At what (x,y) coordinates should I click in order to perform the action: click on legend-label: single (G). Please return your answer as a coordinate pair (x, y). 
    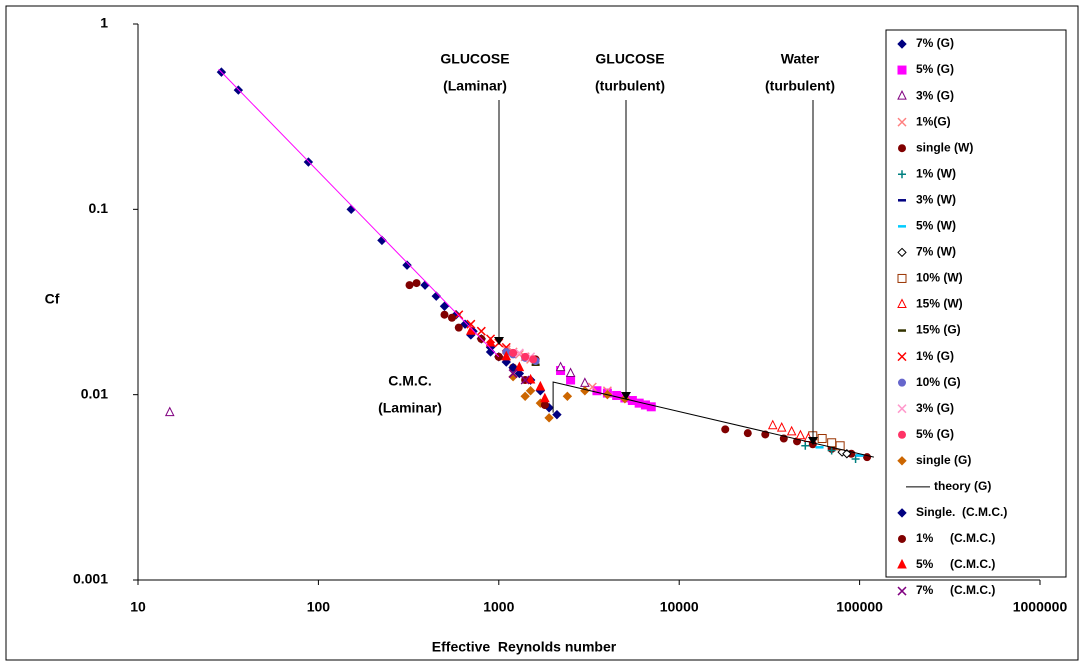
    Looking at the image, I should click on (943, 460).